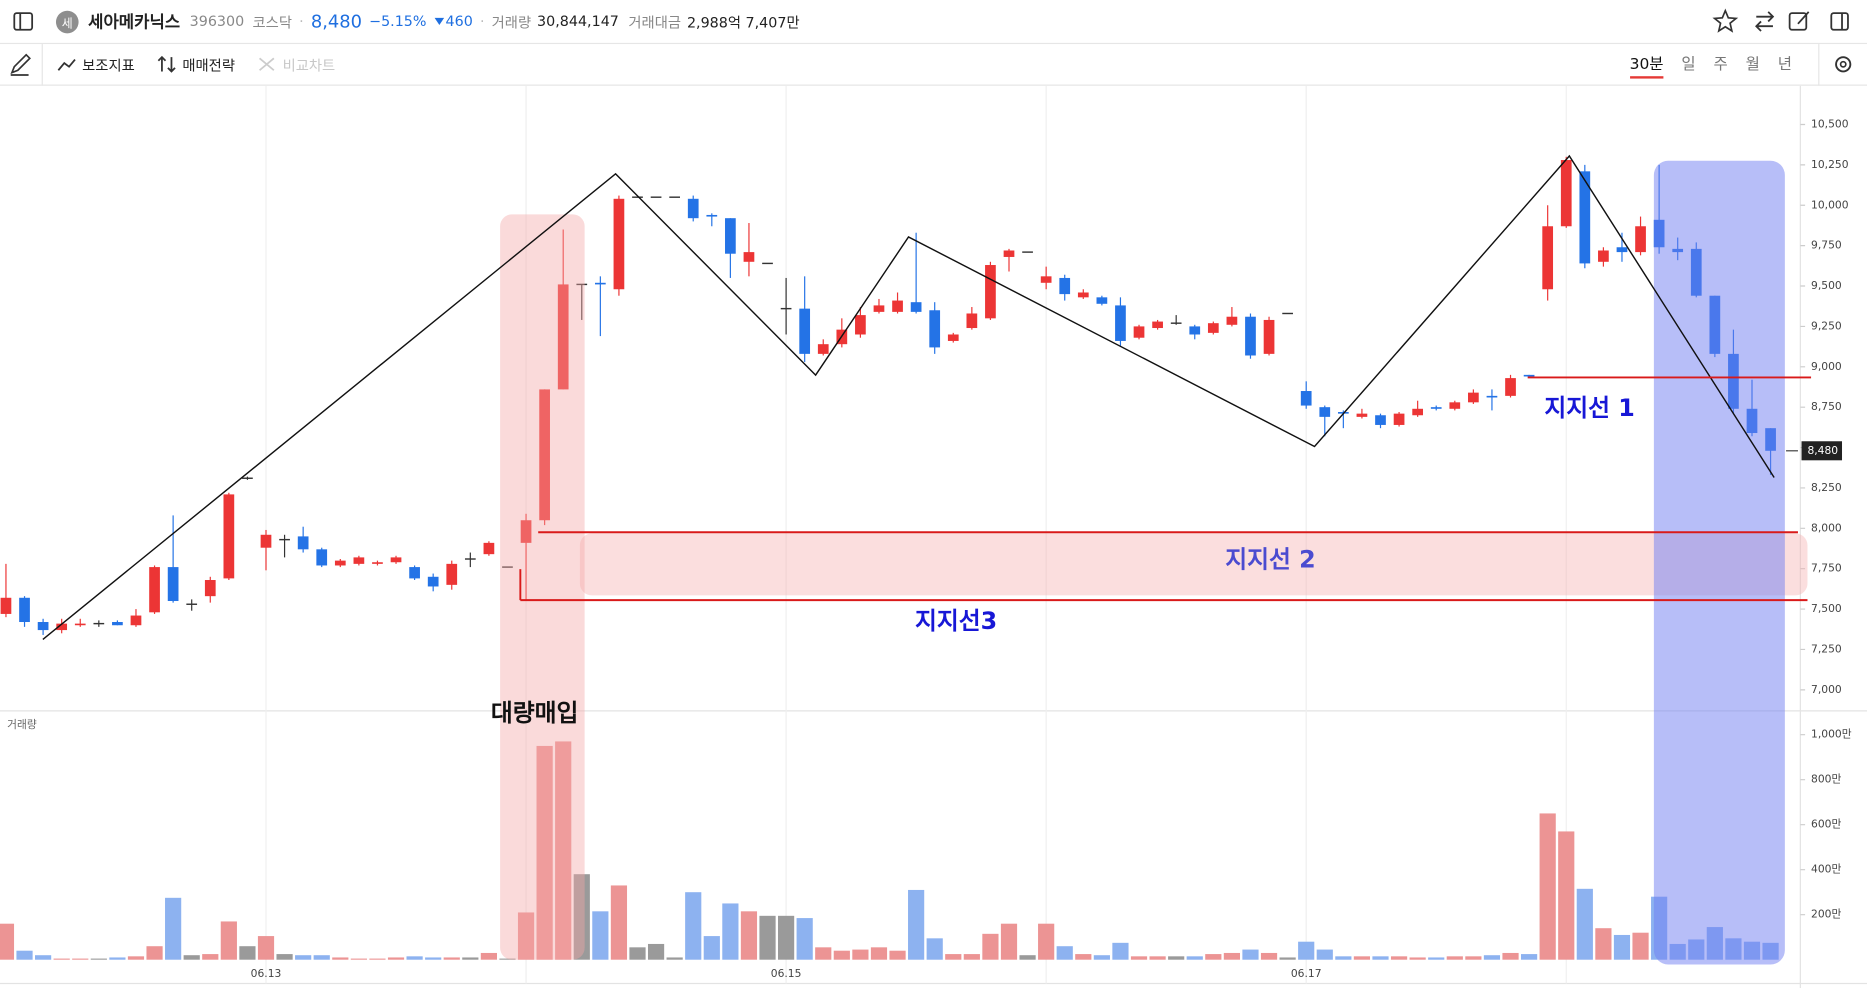 This screenshot has width=1867, height=988. What do you see at coordinates (1785, 64) in the screenshot?
I see `period-tab: 년` at bounding box center [1785, 64].